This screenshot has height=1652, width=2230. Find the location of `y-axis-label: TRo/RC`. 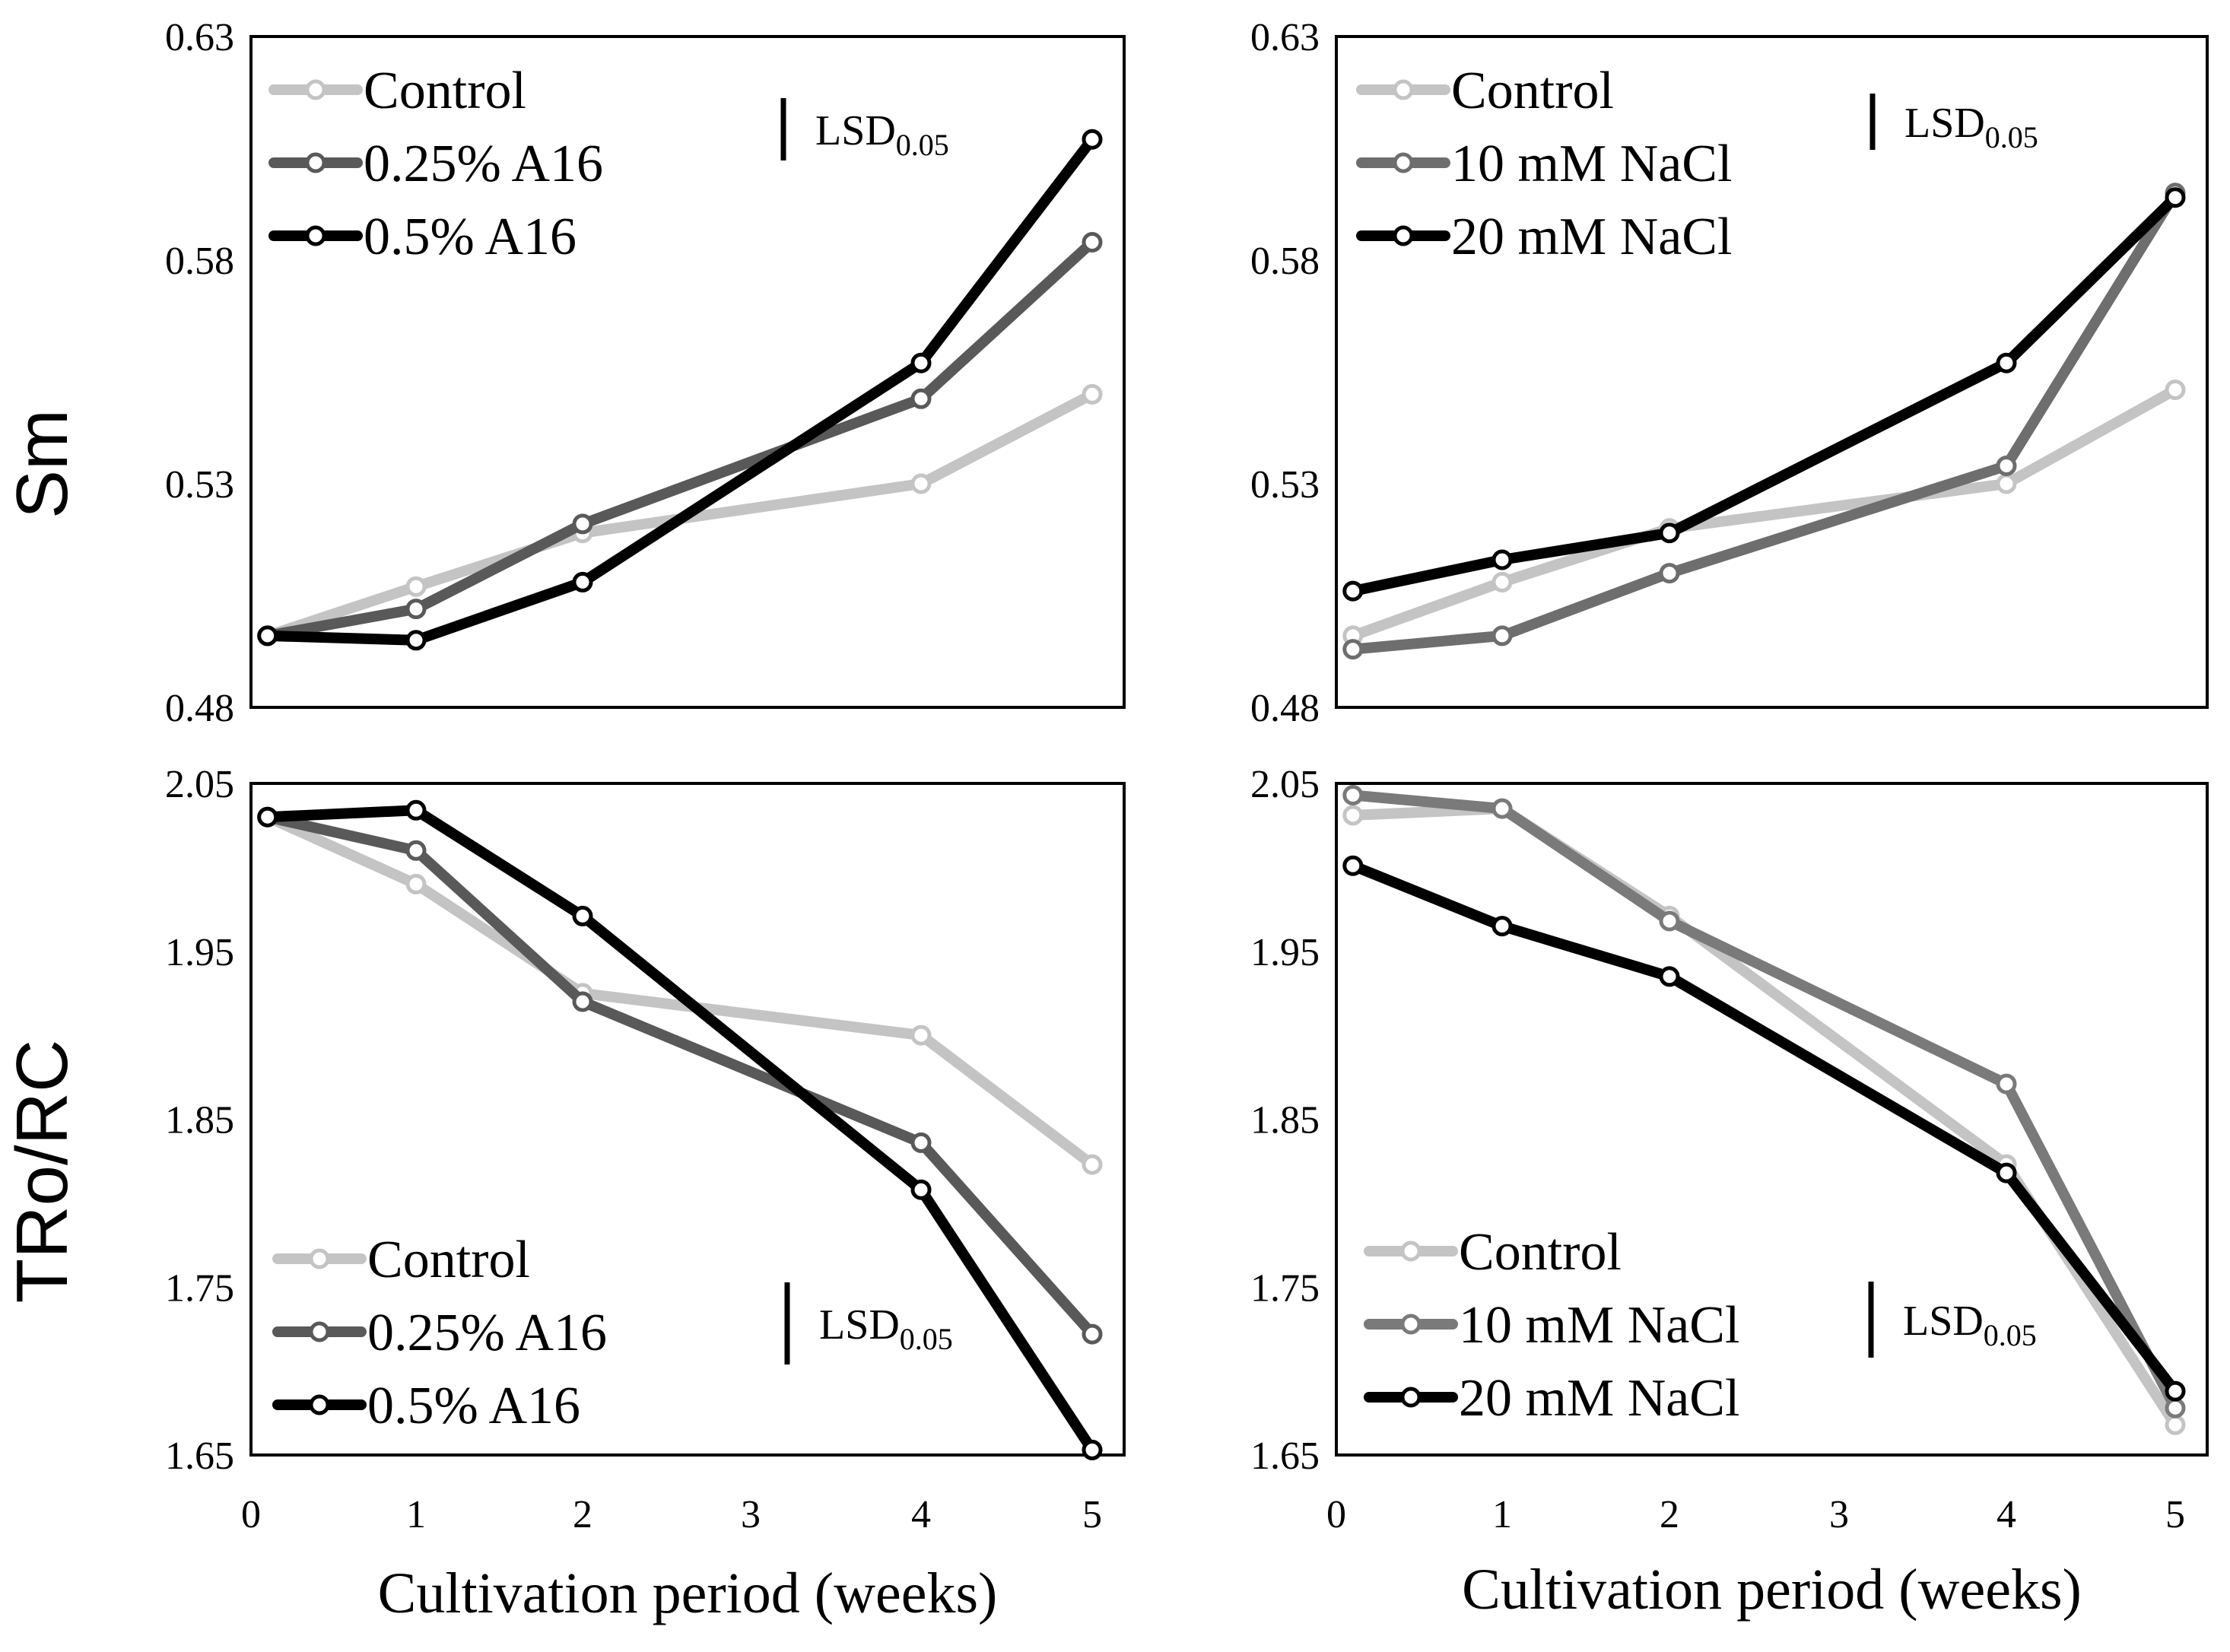

y-axis-label: TRo/RC is located at coordinates (43, 1172).